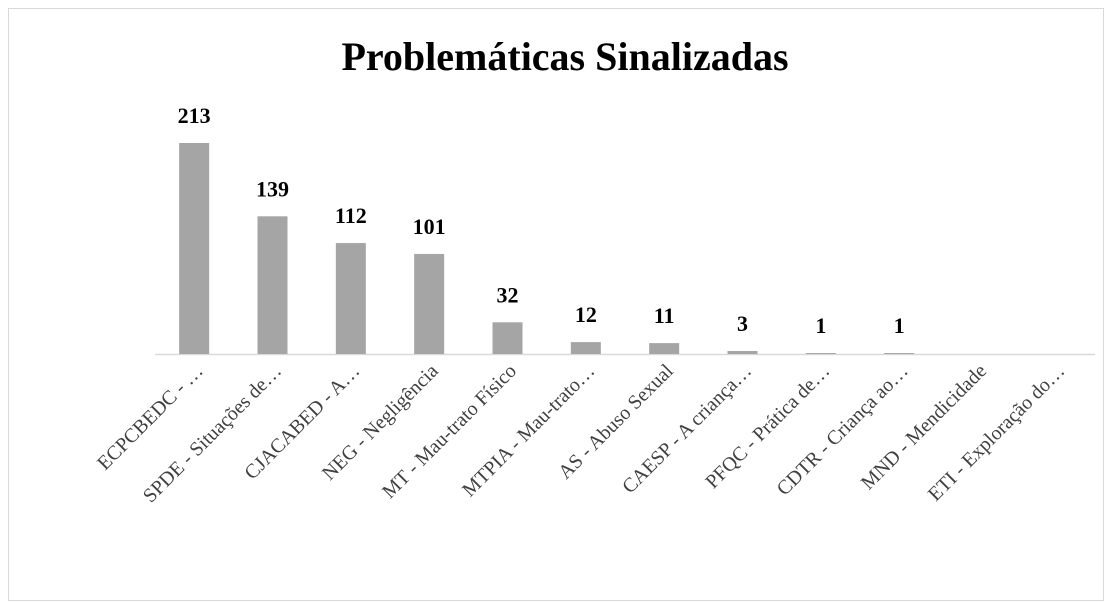 Image resolution: width=1112 pixels, height=603 pixels. Describe the element at coordinates (351, 215) in the screenshot. I see `data-label: 112` at that location.